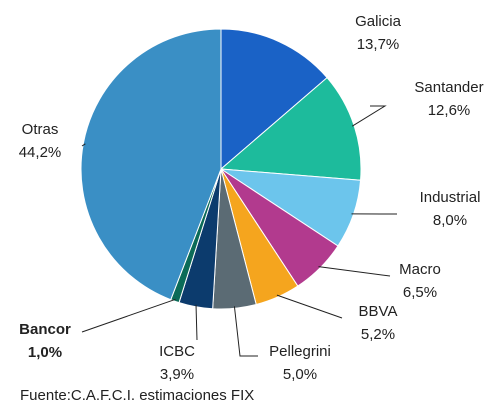 The width and height of the screenshot is (490, 406). What do you see at coordinates (45, 329) in the screenshot?
I see `slice-label: Bancor` at bounding box center [45, 329].